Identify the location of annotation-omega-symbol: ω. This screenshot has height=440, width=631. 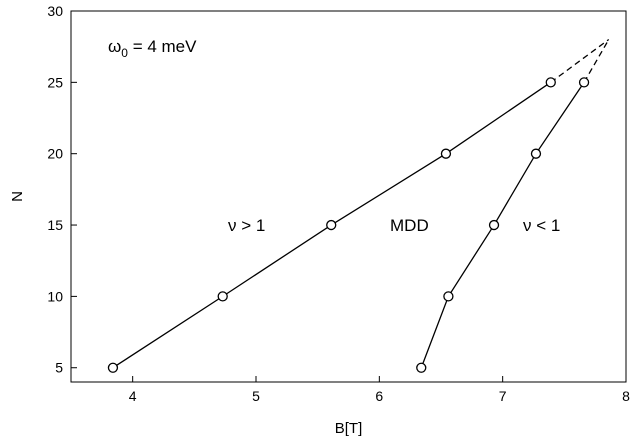
(114, 46).